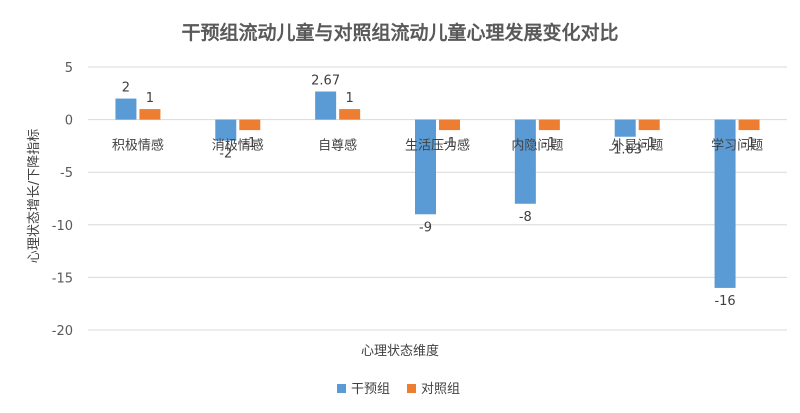 The width and height of the screenshot is (800, 413). What do you see at coordinates (537, 146) in the screenshot?
I see `category-label: 内隐问题` at bounding box center [537, 146].